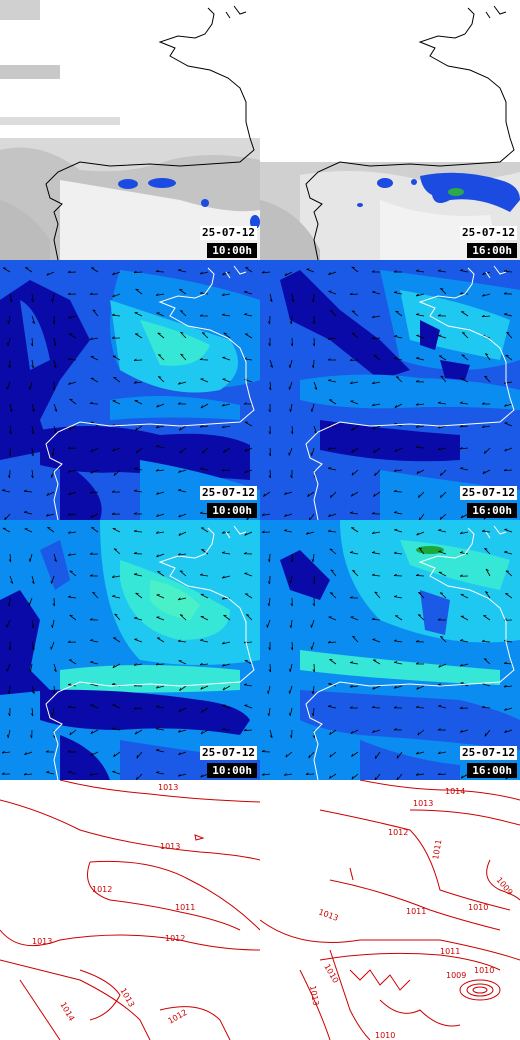 The width and height of the screenshot is (520, 1040). I want to click on isobar-label: 1009, so click(456, 975).